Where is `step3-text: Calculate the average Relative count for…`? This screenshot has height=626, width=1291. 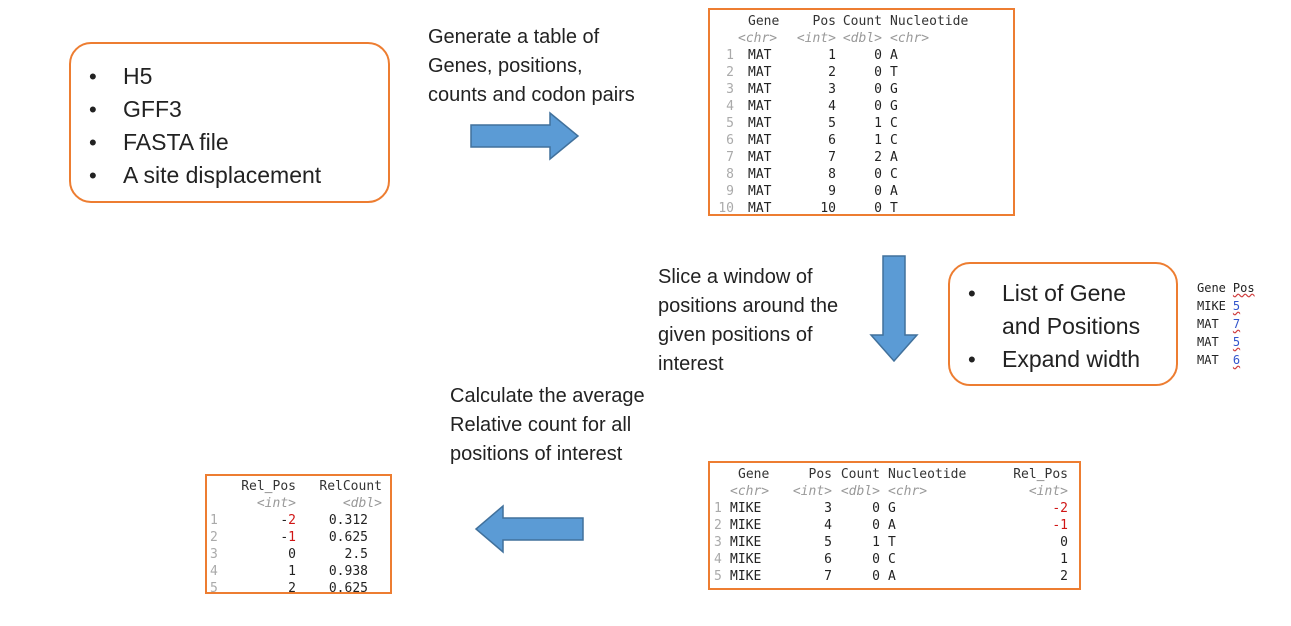 step3-text: Calculate the average Relative count for… is located at coordinates (547, 425).